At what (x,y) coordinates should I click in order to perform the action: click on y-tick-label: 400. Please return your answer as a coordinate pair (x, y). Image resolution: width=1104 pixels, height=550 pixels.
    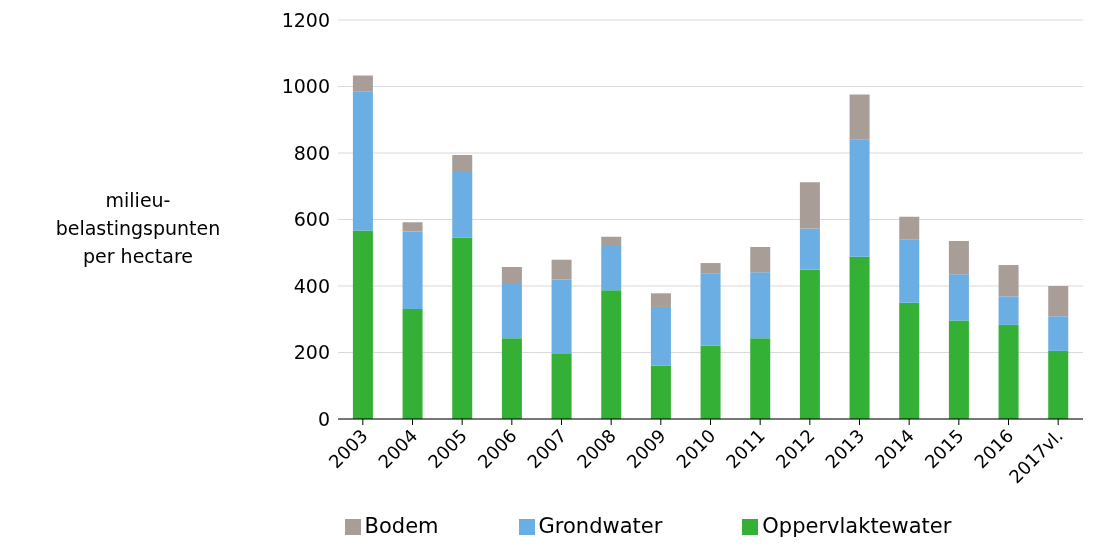
    Looking at the image, I should click on (311, 285).